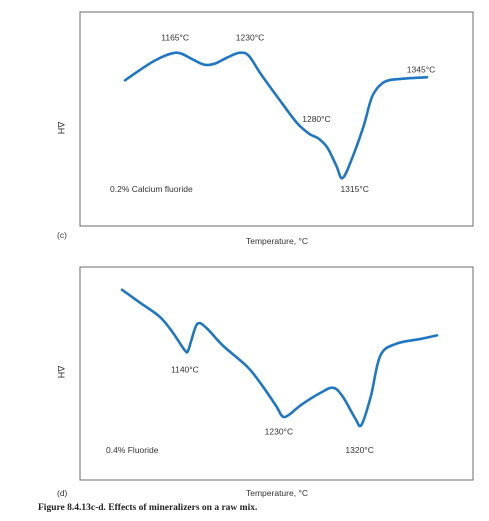 This screenshot has width=489, height=521. Describe the element at coordinates (316, 119) in the screenshot. I see `data-label: 1280°C` at that location.